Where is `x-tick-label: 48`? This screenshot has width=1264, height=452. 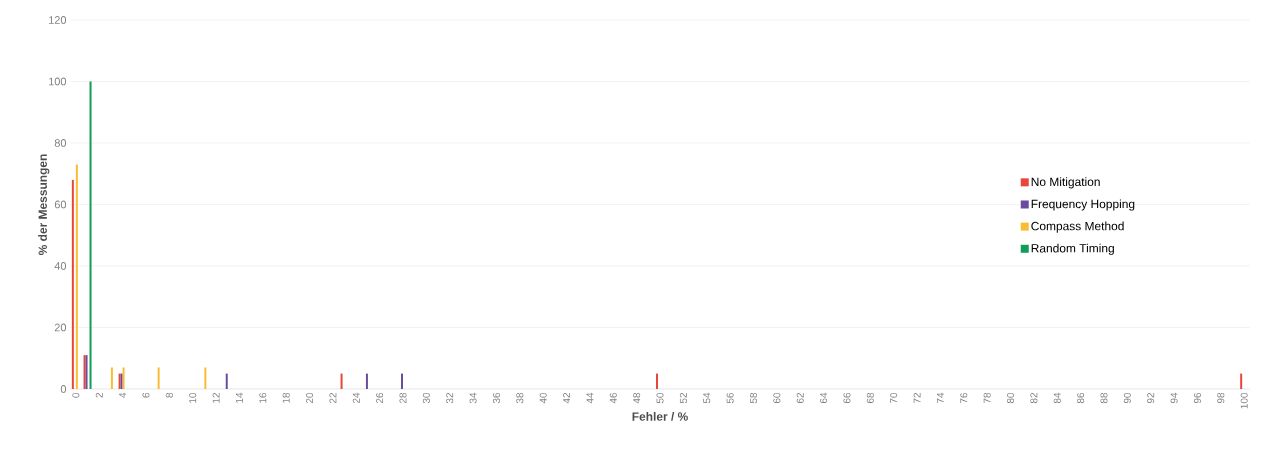 x-tick-label: 48 is located at coordinates (637, 398).